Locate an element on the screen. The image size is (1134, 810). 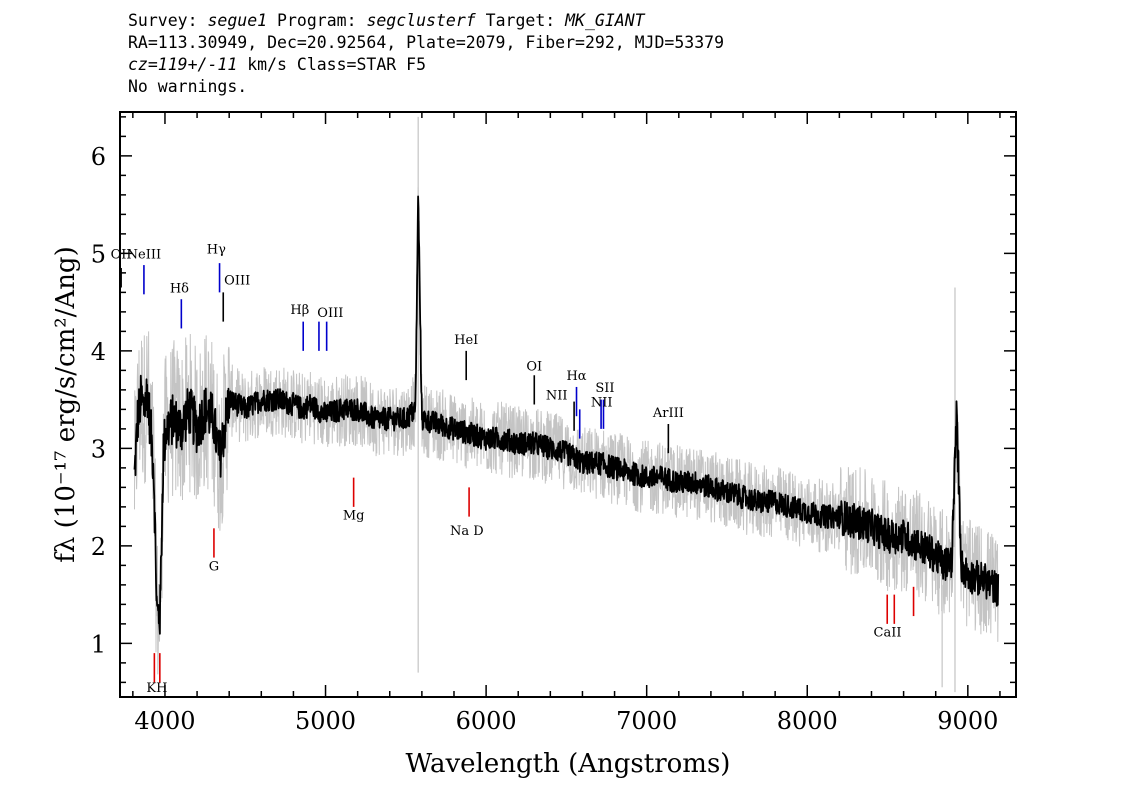
y-axis-title: fλ (10⁻¹⁷ erg/s/cm²/Ang) is located at coordinates (66, 404).